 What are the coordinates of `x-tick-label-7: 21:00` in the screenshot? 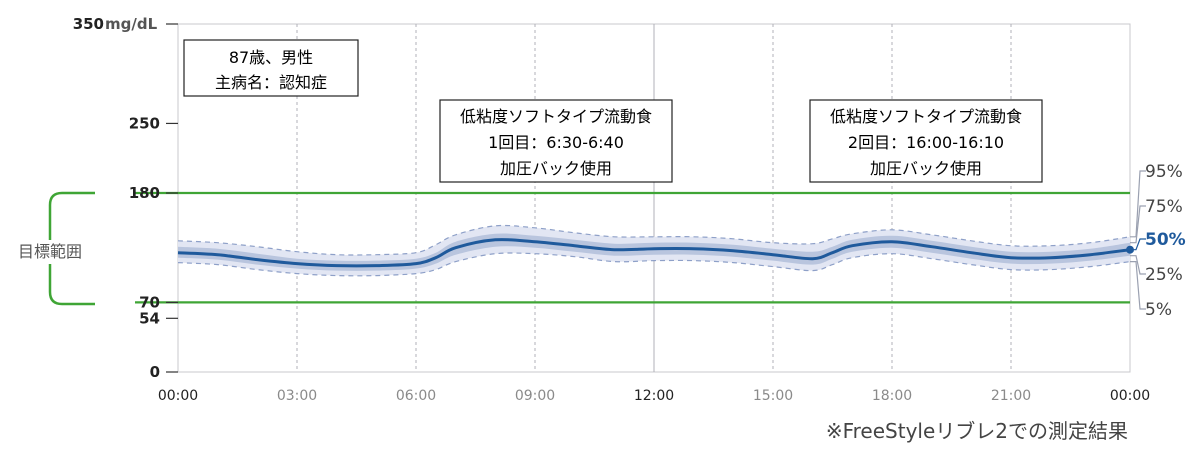 It's located at (1011, 396).